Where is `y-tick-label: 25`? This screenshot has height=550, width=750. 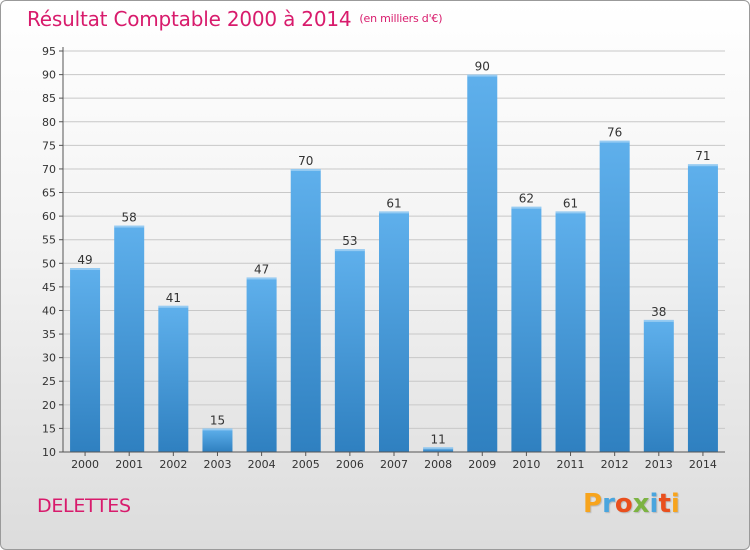 y-tick-label: 25 is located at coordinates (49, 381).